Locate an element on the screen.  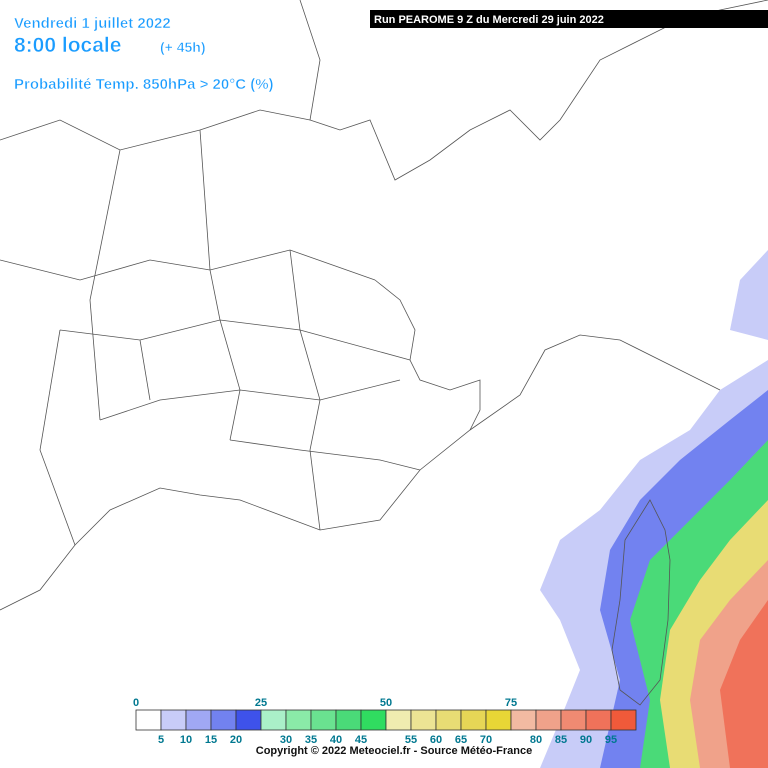
legend-label: 85 is located at coordinates (561, 740).